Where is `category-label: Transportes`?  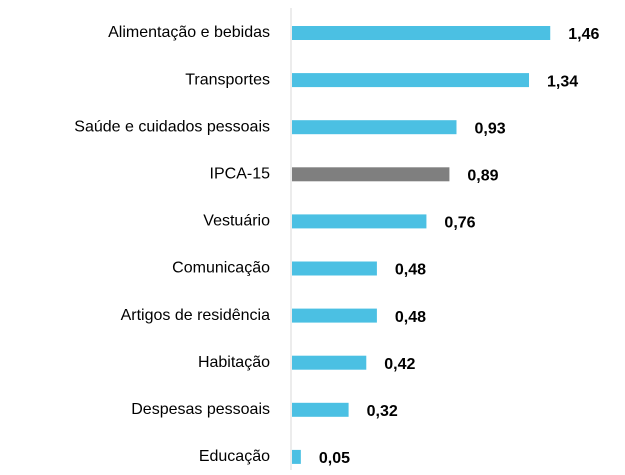
category-label: Transportes is located at coordinates (227, 79).